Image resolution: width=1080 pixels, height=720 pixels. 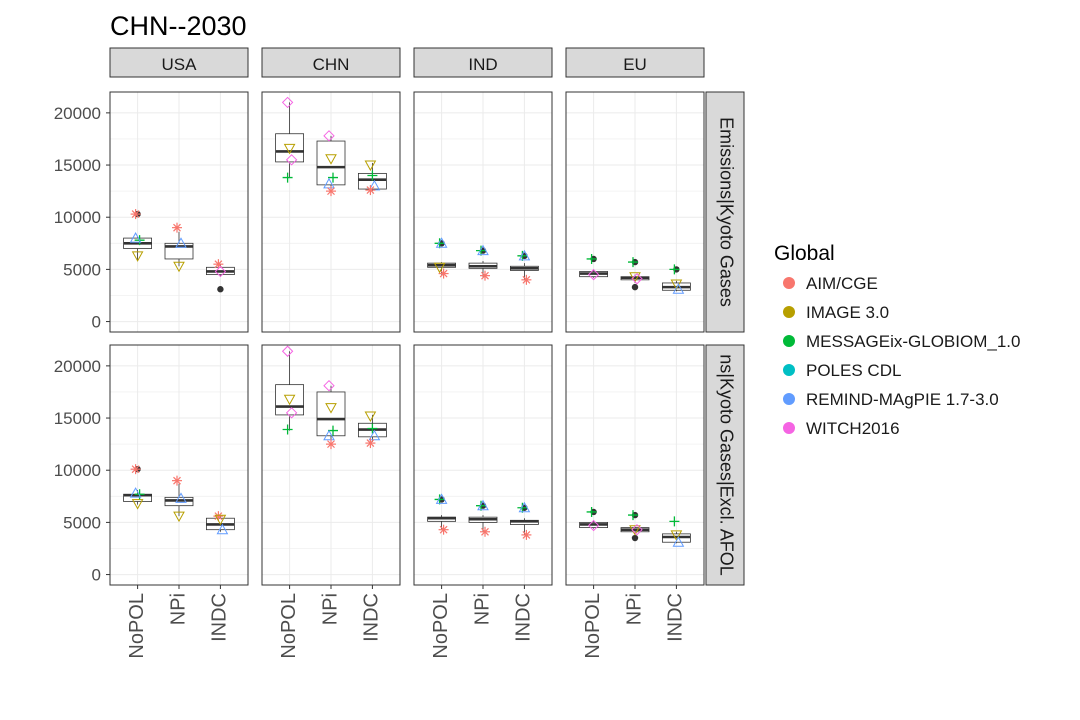 What do you see at coordinates (77, 217) in the screenshot?
I see `y-tick-label: 10000` at bounding box center [77, 217].